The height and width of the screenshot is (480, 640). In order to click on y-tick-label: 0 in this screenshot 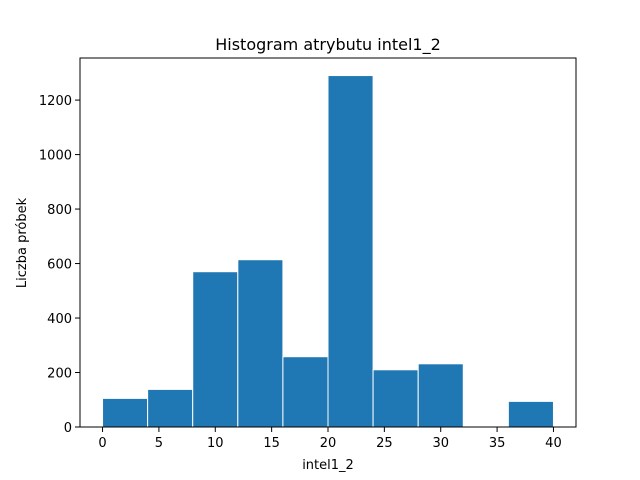, I will do `click(68, 428)`.